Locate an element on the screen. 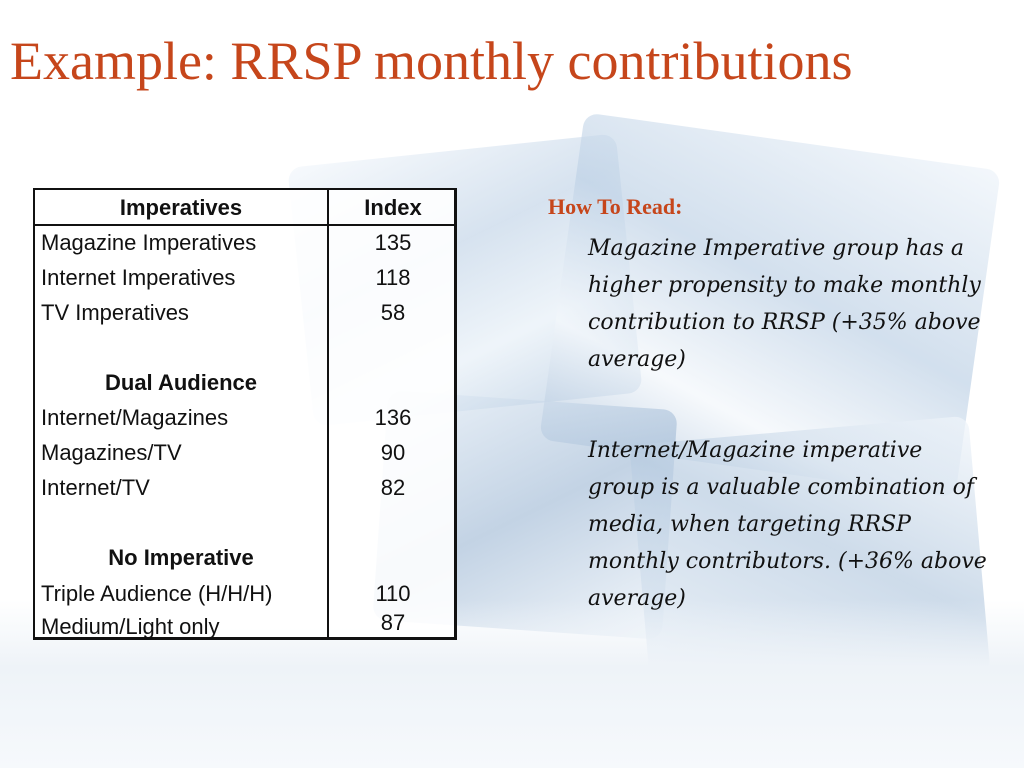  row-value: 110 is located at coordinates (393, 593).